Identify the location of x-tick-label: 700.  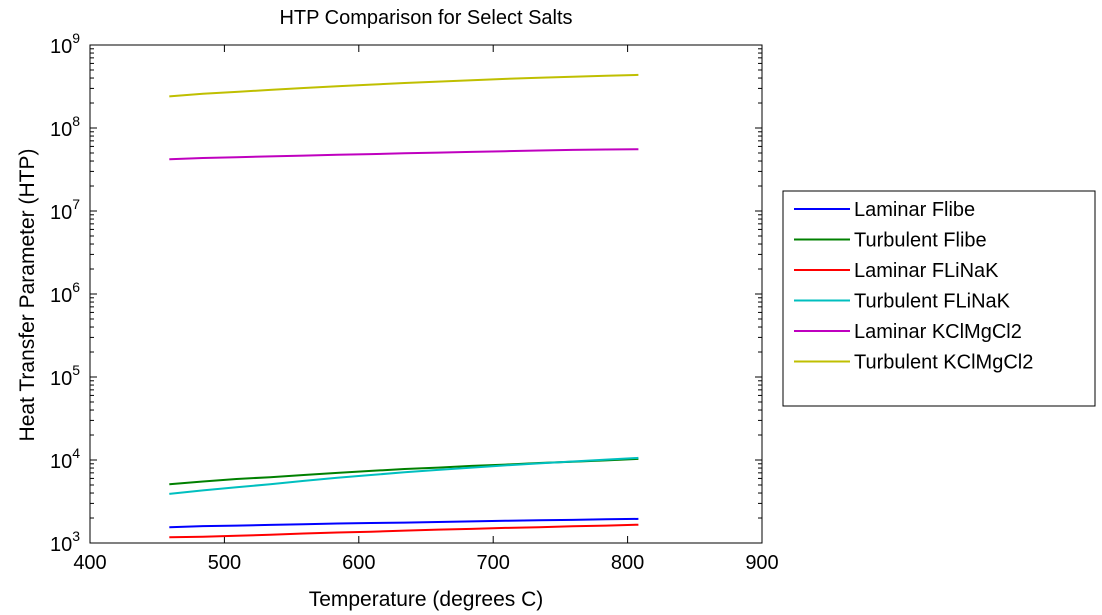
(493, 563).